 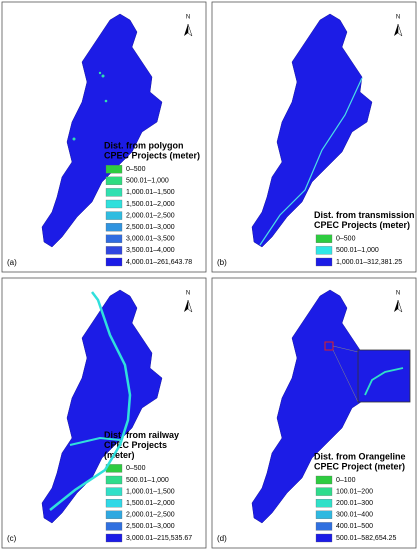 I want to click on legend-label: 1,000.01–312,381.25, so click(x=369, y=262).